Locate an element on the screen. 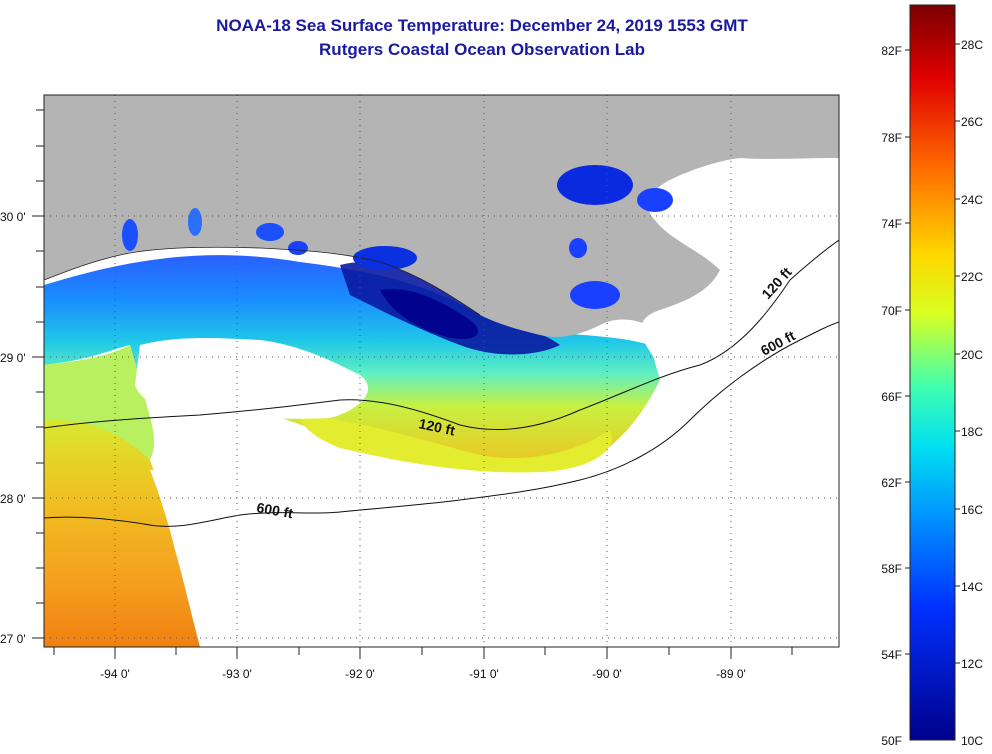  lon-label-89: -89 0' is located at coordinates (731, 674).